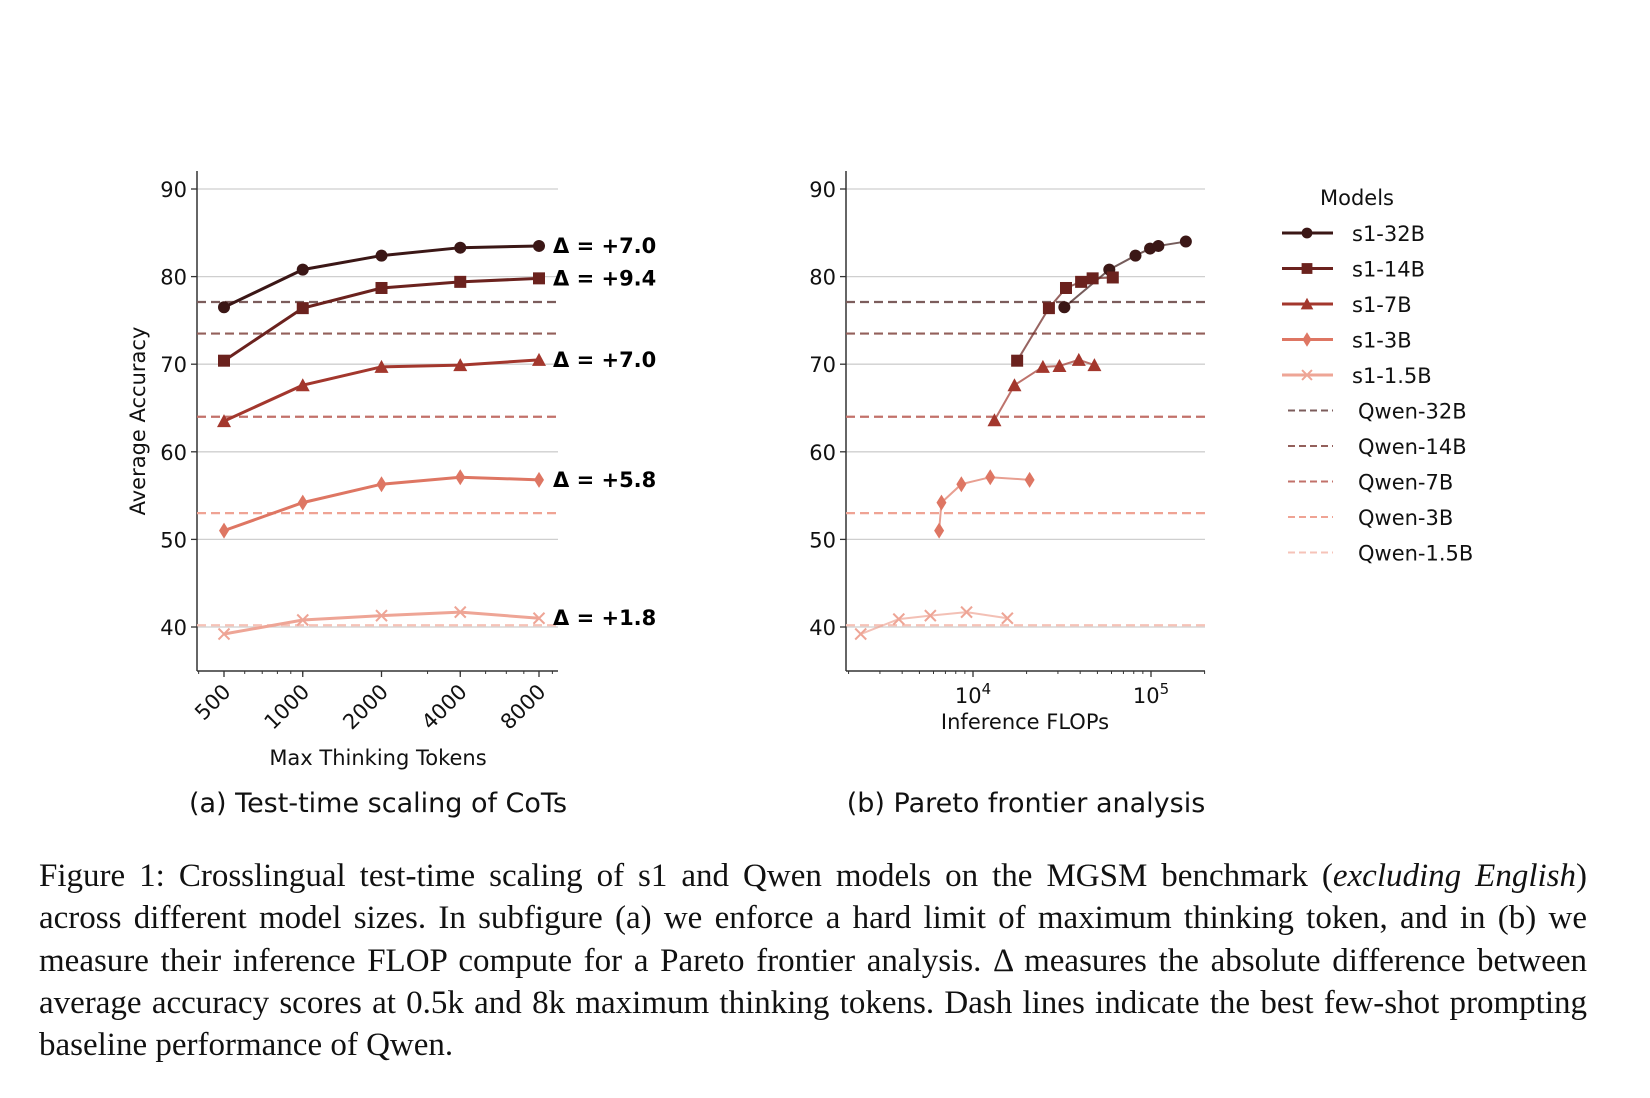 The image size is (1650, 1098). I want to click on legend-item-qwen-3b: Qwen-3B, so click(1370, 518).